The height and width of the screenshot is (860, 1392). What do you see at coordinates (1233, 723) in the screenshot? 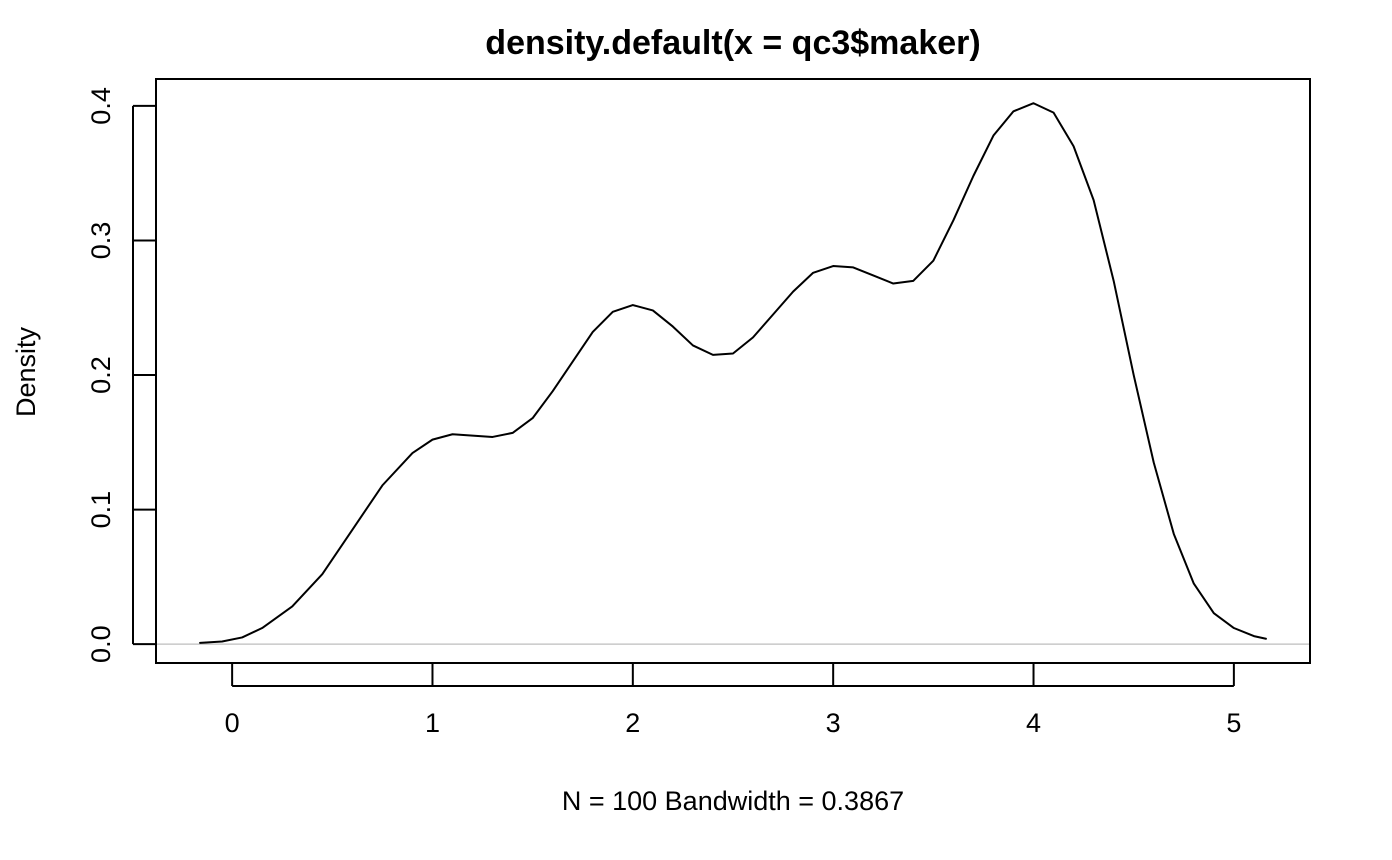
I see `x-tick-label-5: 5` at bounding box center [1233, 723].